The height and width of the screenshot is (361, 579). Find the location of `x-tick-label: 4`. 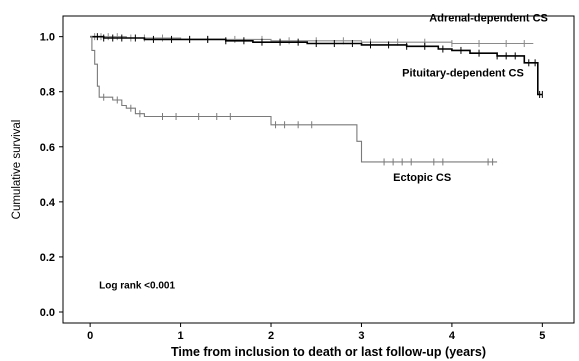

x-tick-label: 4 is located at coordinates (452, 336).